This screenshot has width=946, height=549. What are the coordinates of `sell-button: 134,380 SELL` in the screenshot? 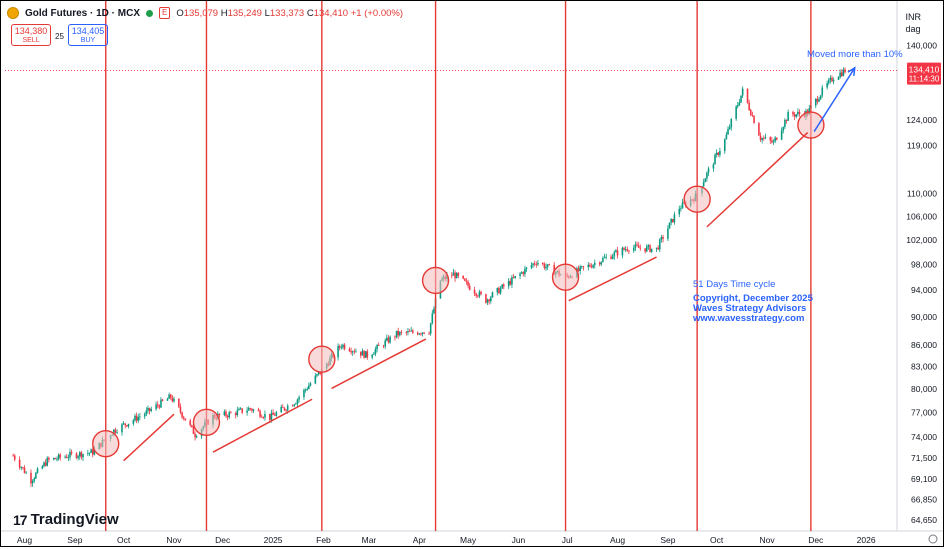 It's located at (31, 35).